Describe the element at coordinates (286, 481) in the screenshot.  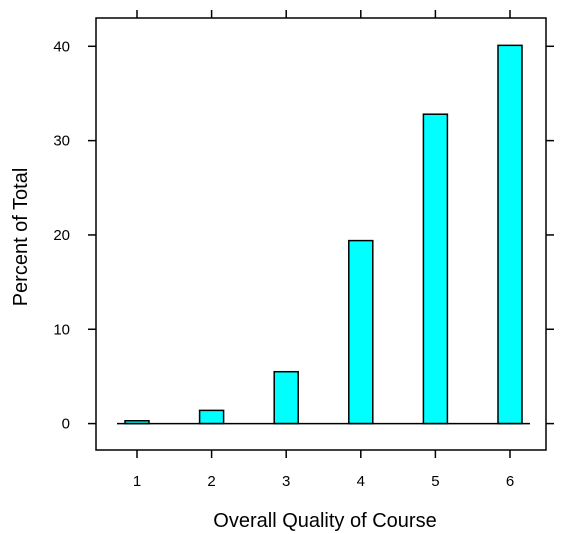
I see `x-tick-label: 3` at that location.